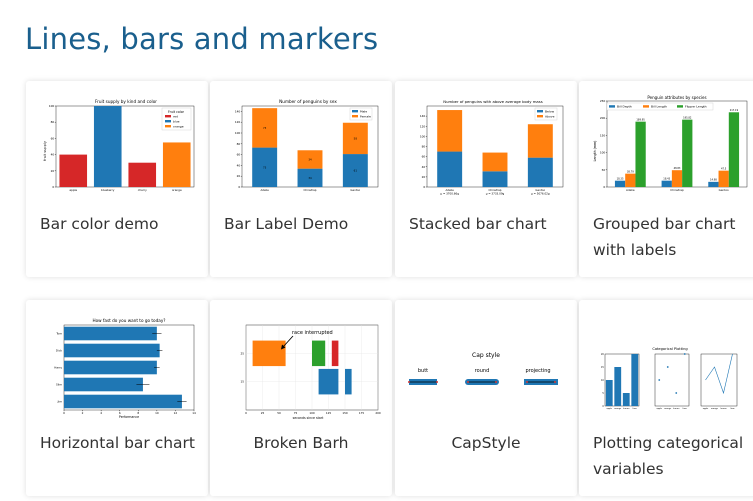 The height and width of the screenshot is (501, 753). Describe the element at coordinates (540, 193) in the screenshot. I see `x-tick-label: μ = 5076.02g` at that location.